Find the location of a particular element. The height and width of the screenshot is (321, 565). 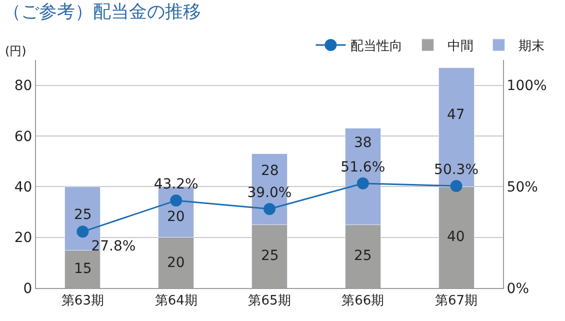

data-label: 38 is located at coordinates (363, 143).